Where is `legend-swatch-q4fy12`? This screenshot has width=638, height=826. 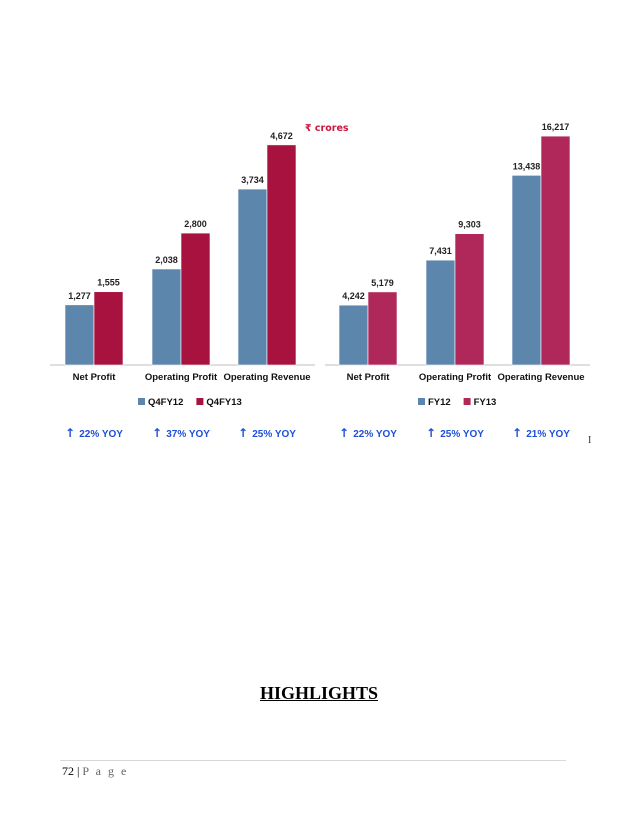 legend-swatch-q4fy12 is located at coordinates (141, 401).